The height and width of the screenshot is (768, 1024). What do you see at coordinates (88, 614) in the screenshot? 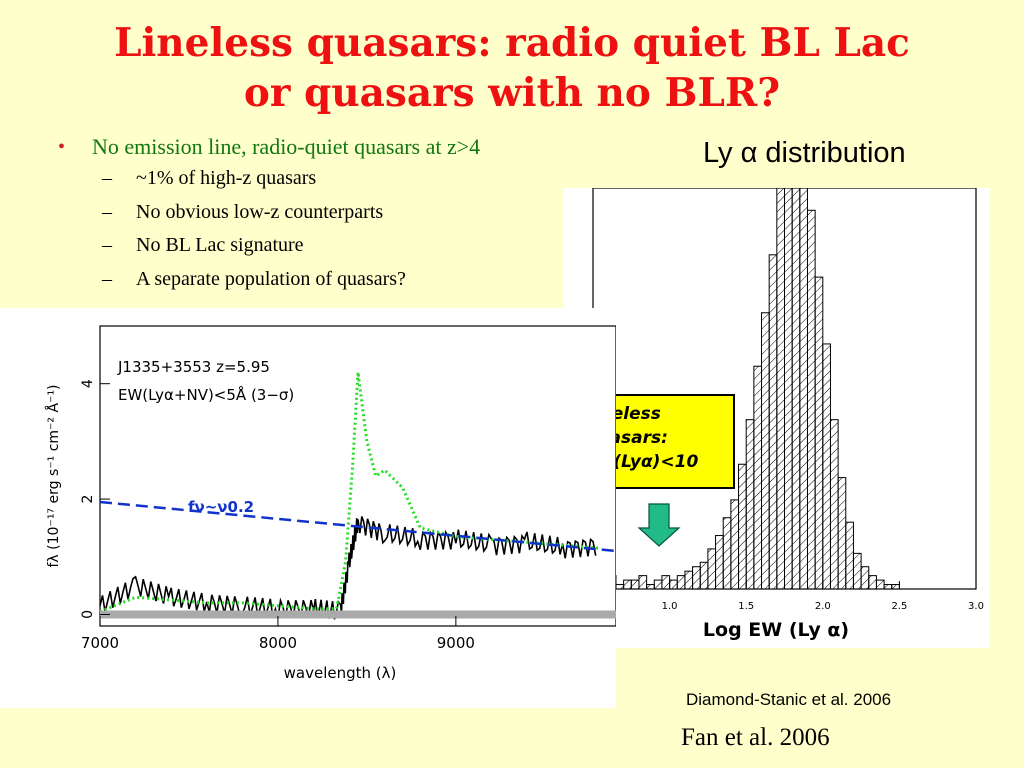
I see `spectrum-ytick-label: 0` at bounding box center [88, 614].